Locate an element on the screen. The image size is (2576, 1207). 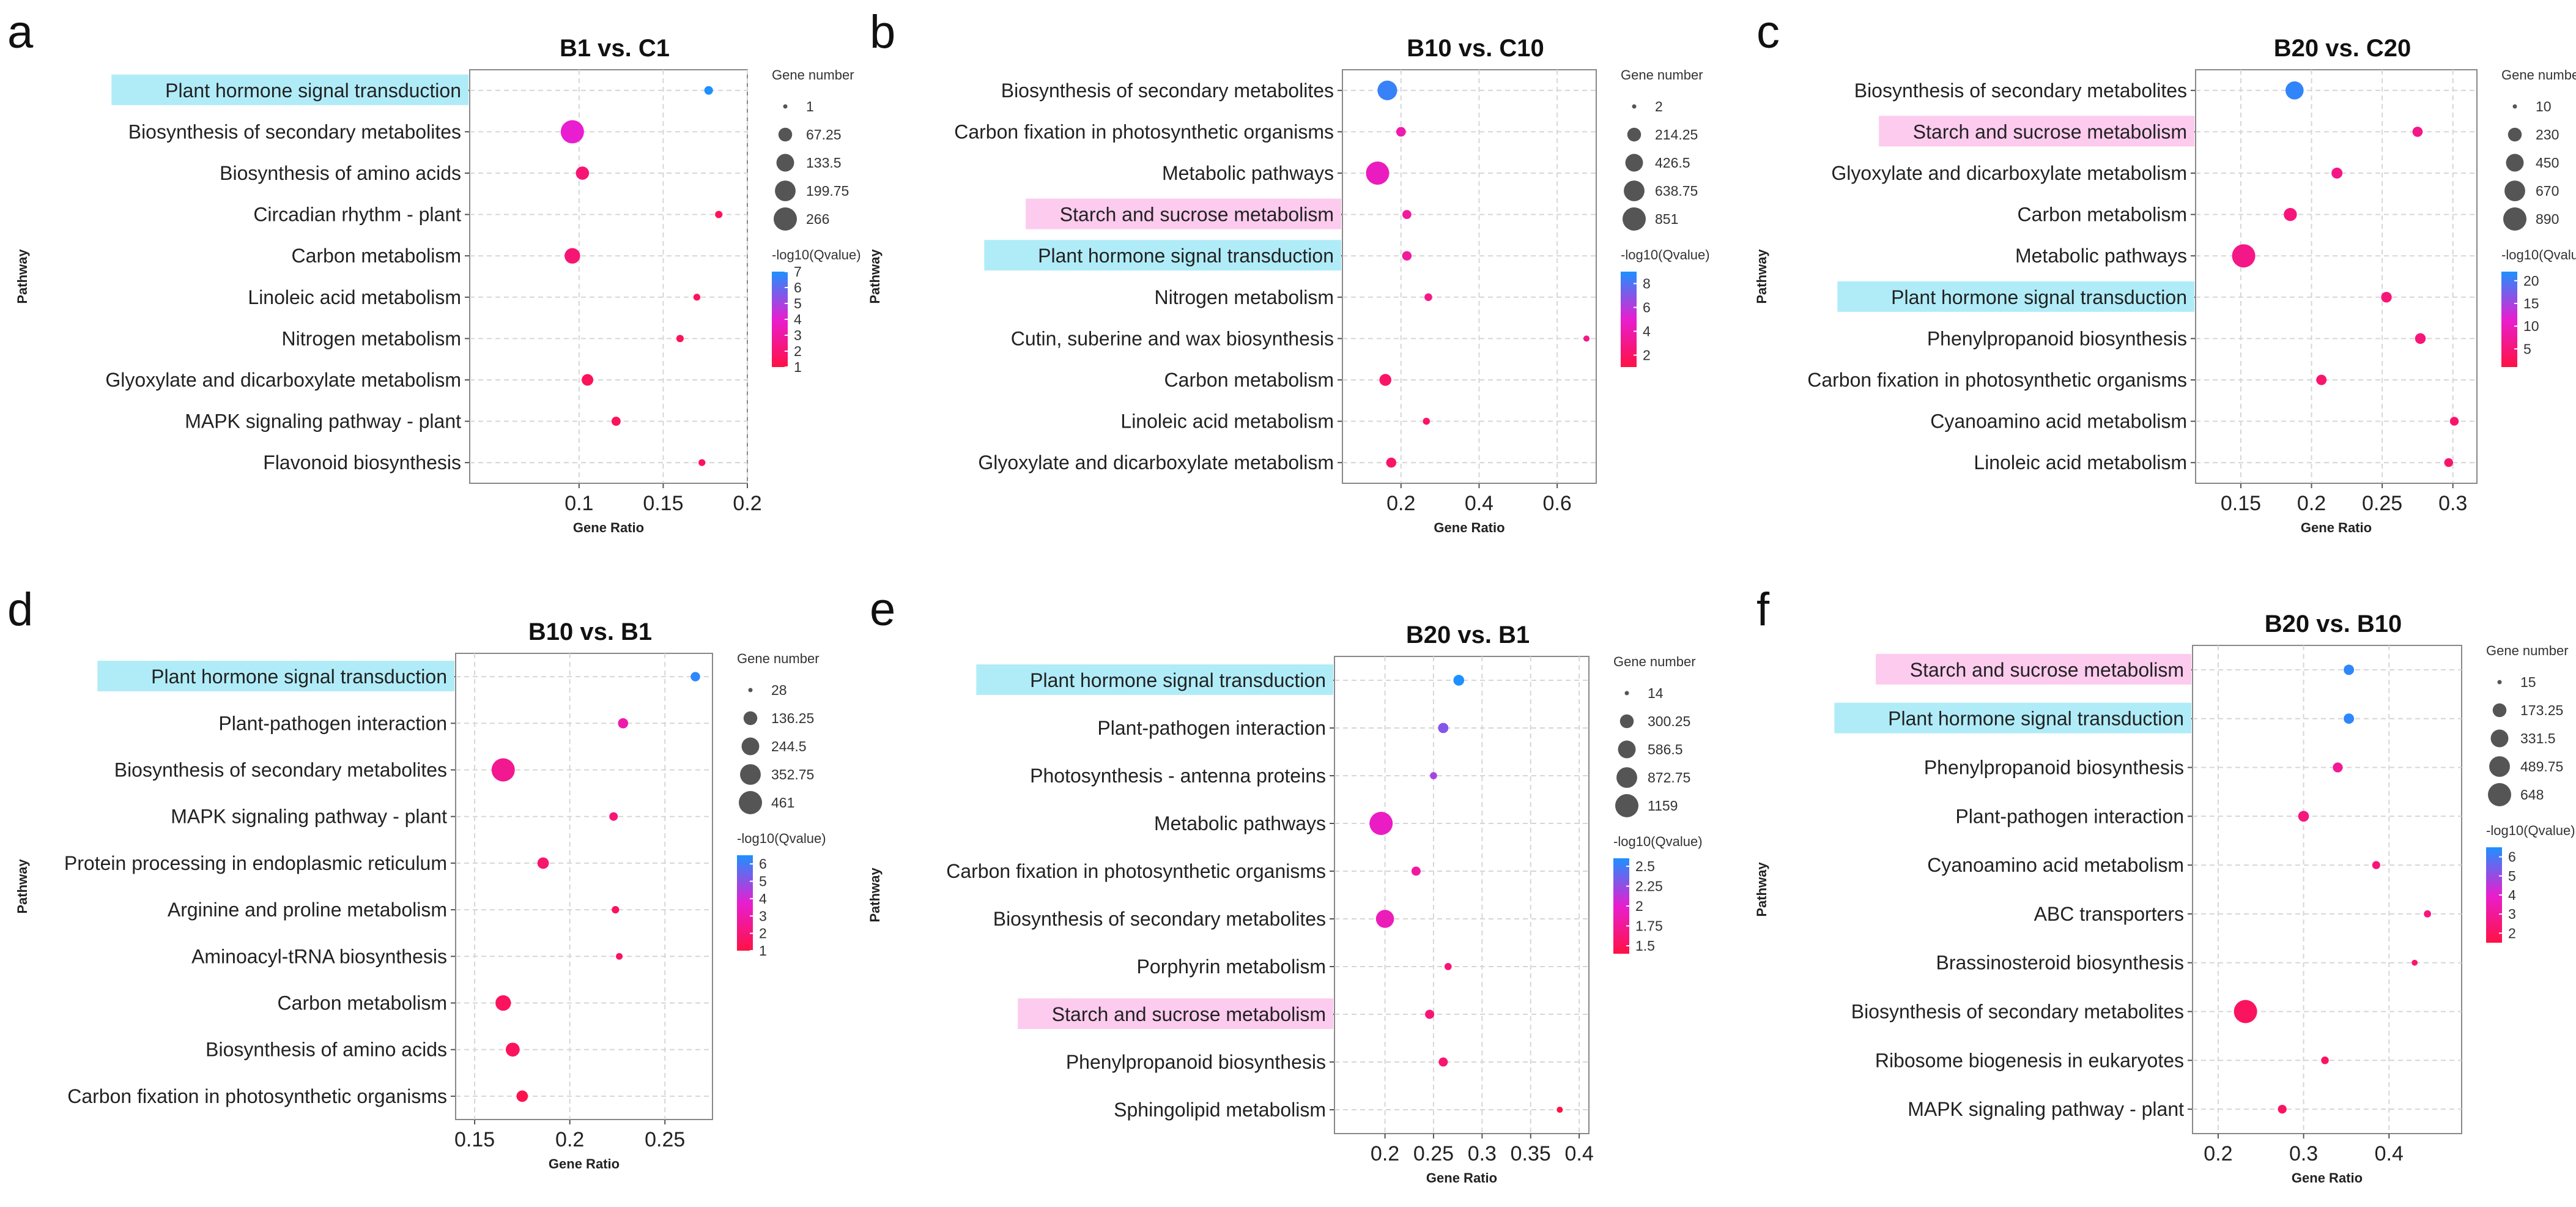
size-legend-label: 872.75 is located at coordinates (1669, 777).